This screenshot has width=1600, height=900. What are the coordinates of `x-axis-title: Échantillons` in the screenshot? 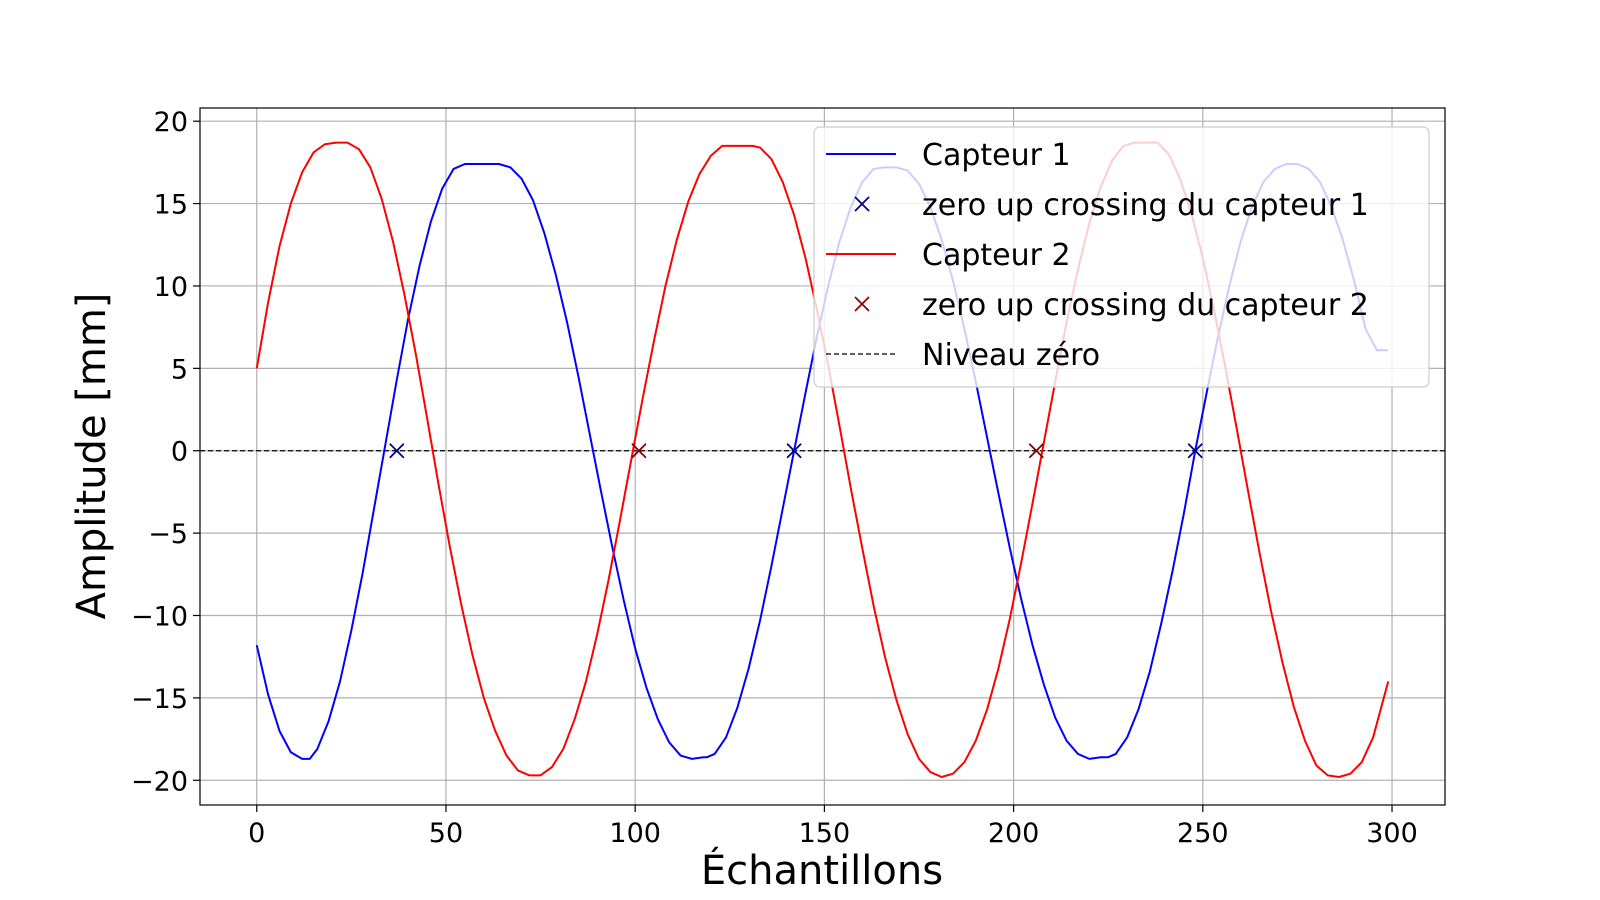 It's located at (822, 870).